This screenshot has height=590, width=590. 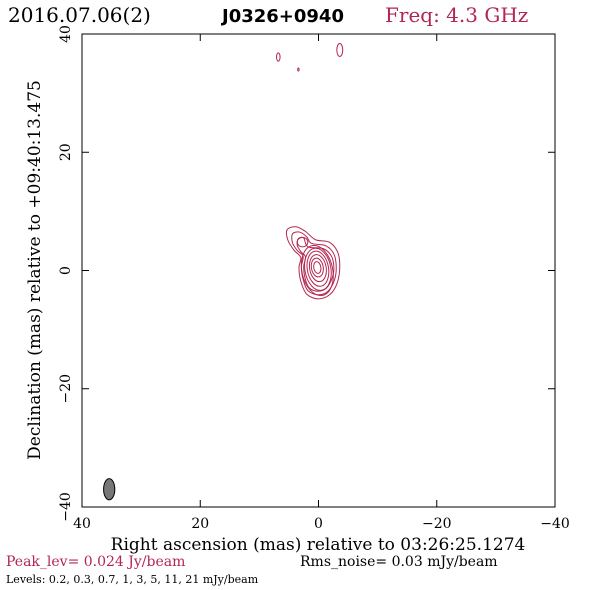 What do you see at coordinates (456, 15) in the screenshot?
I see `frequency-label: Freq: 4.3 GHz` at bounding box center [456, 15].